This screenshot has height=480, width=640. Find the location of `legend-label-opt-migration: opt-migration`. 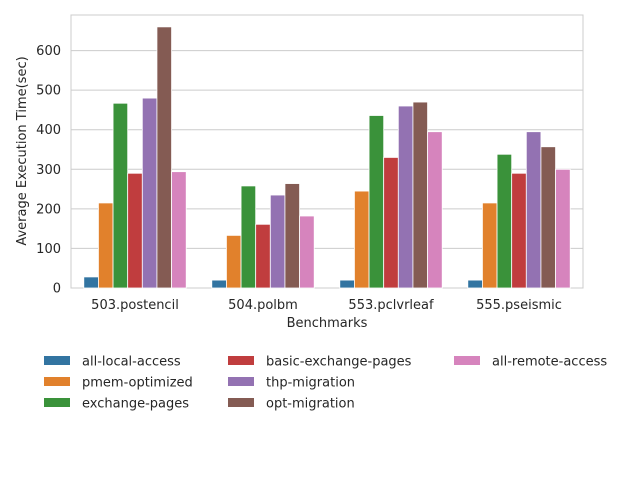

legend-label-opt-migration: opt-migration is located at coordinates (310, 404).